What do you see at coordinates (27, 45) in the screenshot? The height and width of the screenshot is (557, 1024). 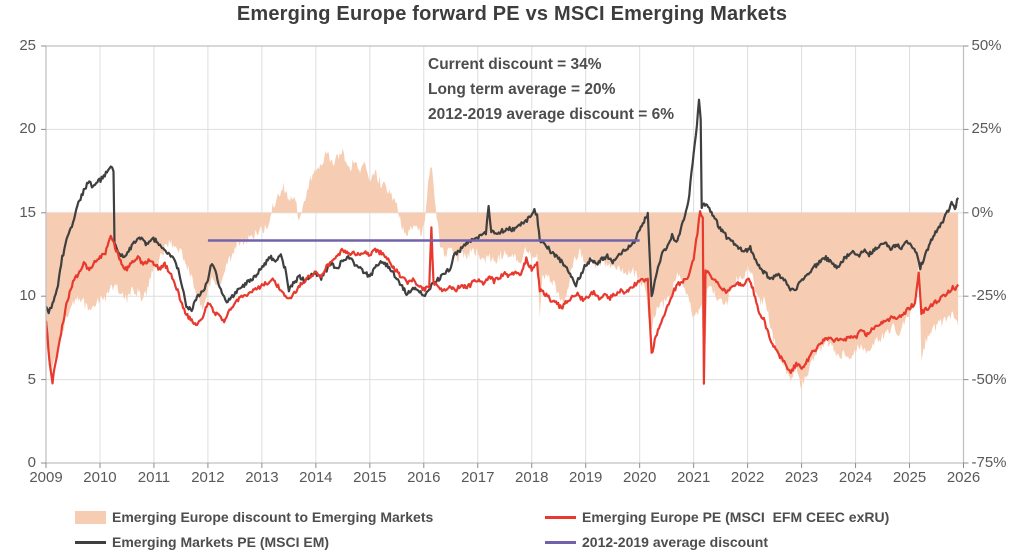 I see `y-left-tick-label: 25` at bounding box center [27, 45].